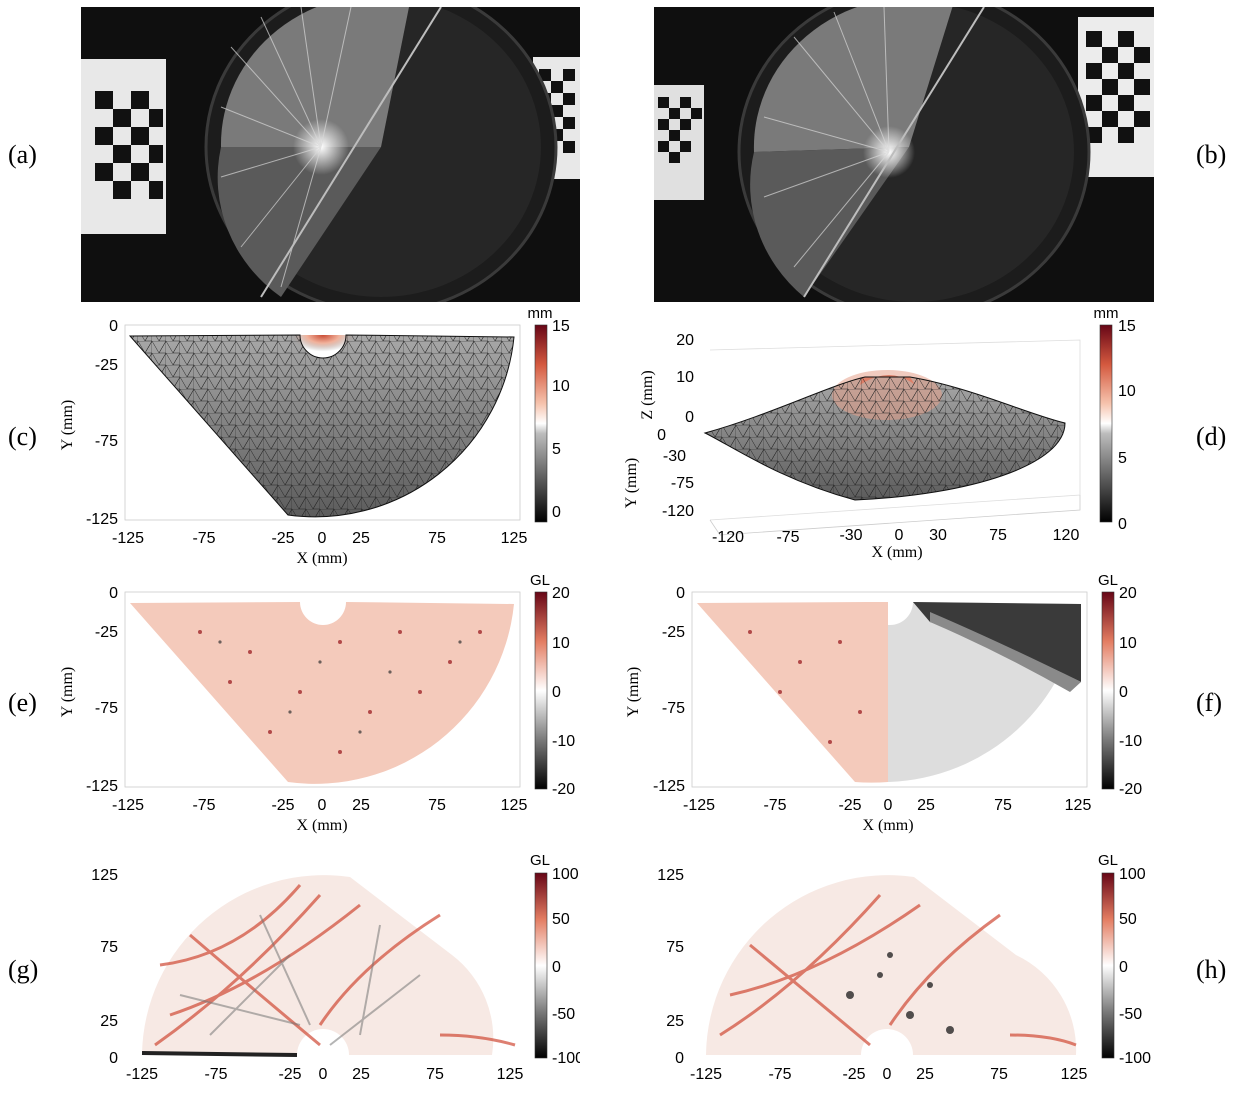 The width and height of the screenshot is (1241, 1093). What do you see at coordinates (1130, 1014) in the screenshot?
I see `colorbar-tick: -50` at bounding box center [1130, 1014].